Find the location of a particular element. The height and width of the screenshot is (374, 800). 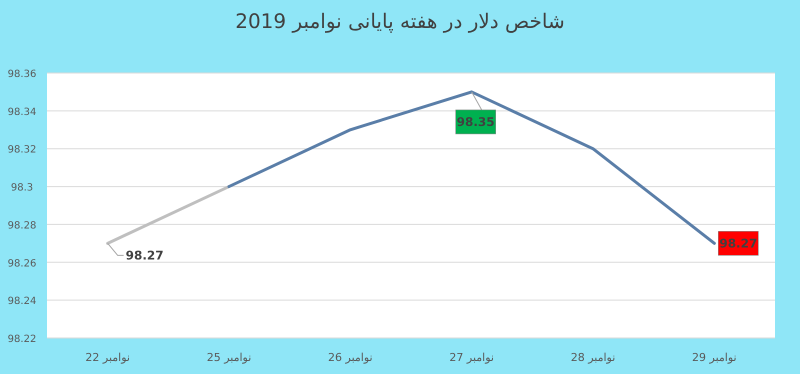

x-tick-label: نوامبر 29 is located at coordinates (714, 357).